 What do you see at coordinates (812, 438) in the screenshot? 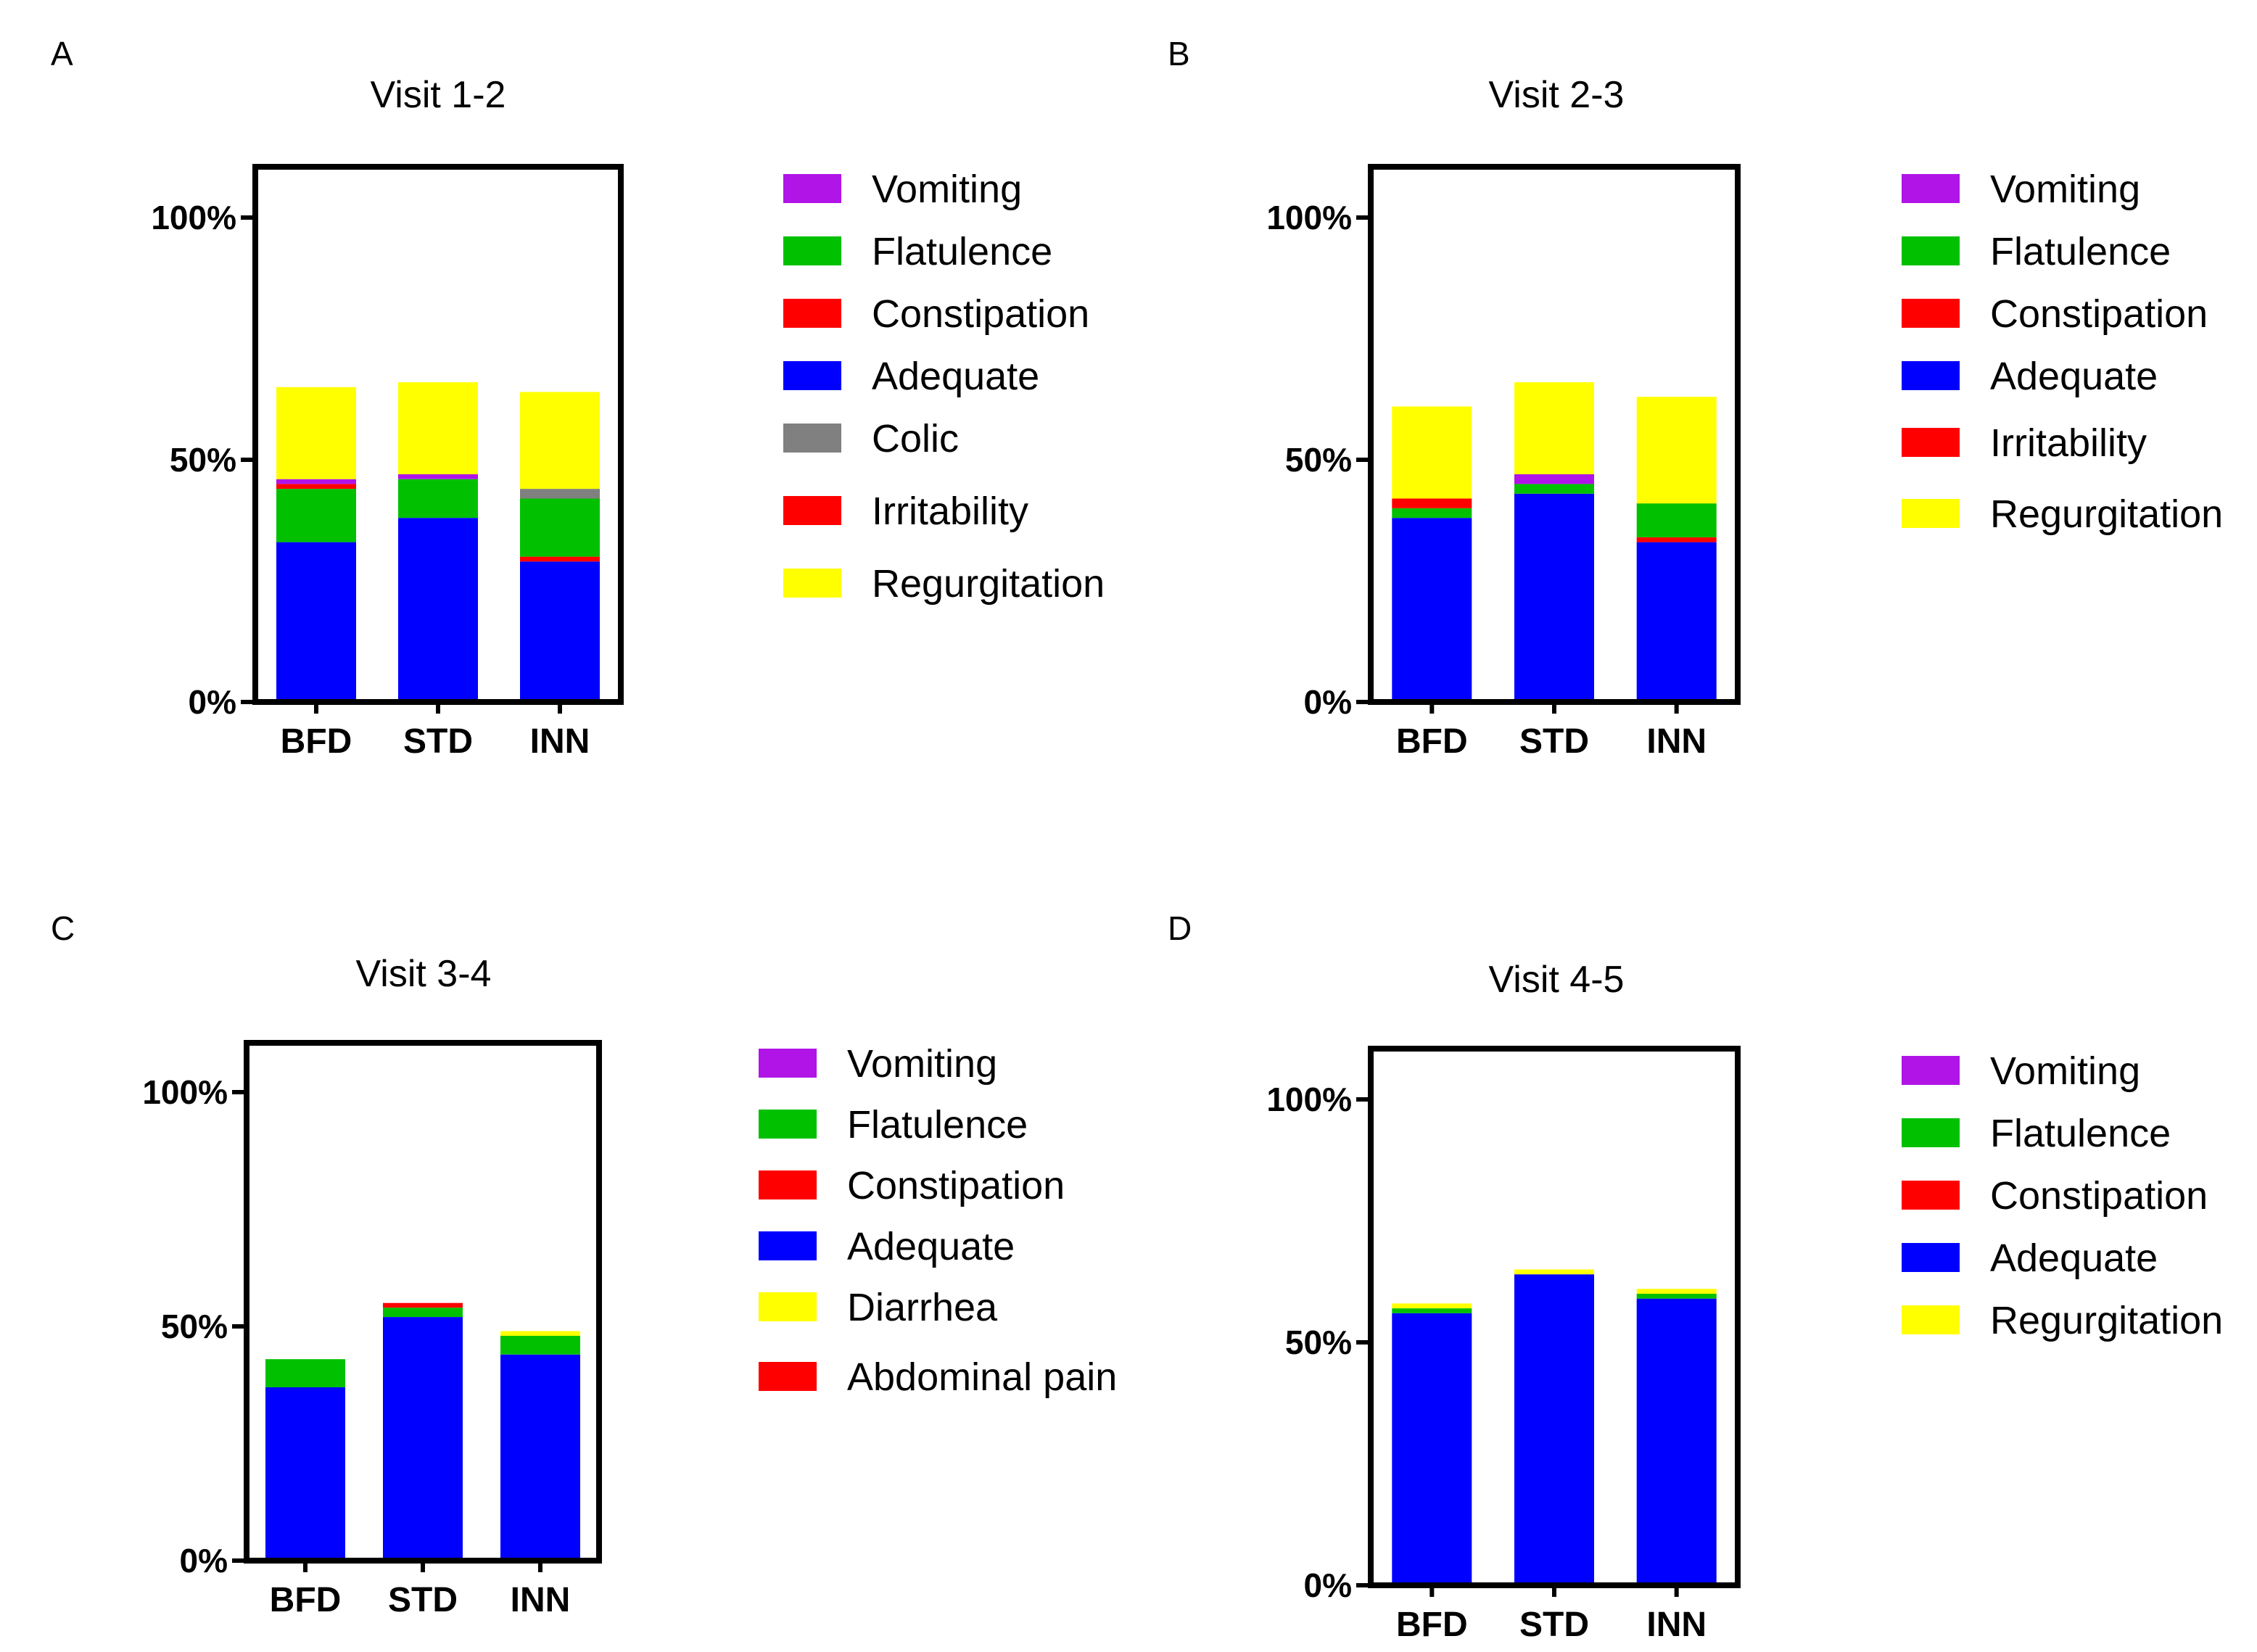
I see `legend-swatch-colic` at bounding box center [812, 438].